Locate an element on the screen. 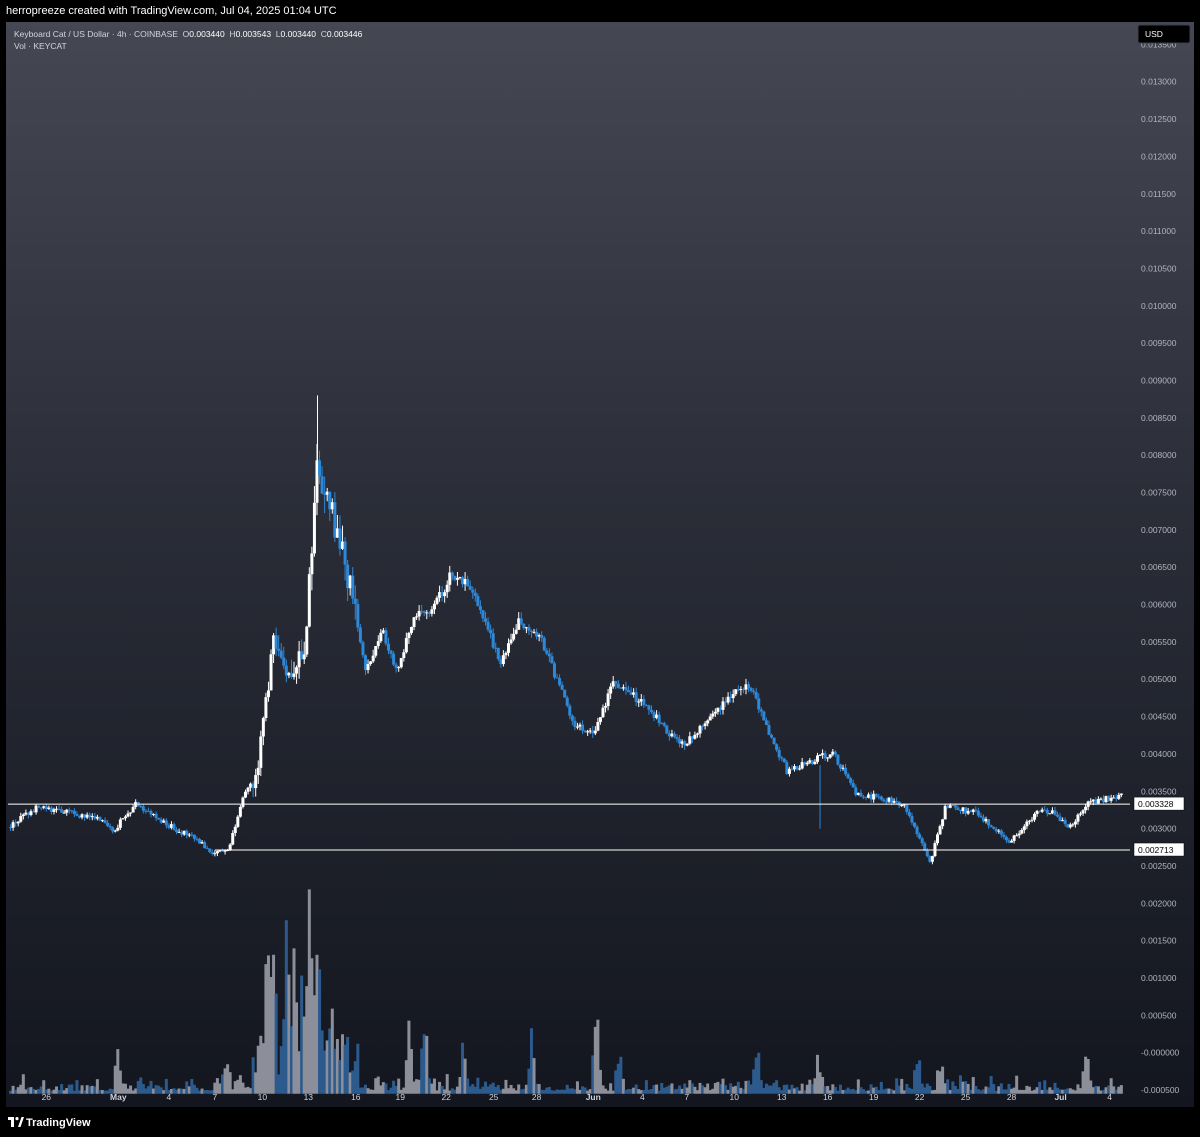 This screenshot has height=1137, width=1200. price-tick-label: 0.007000 is located at coordinates (1159, 530).